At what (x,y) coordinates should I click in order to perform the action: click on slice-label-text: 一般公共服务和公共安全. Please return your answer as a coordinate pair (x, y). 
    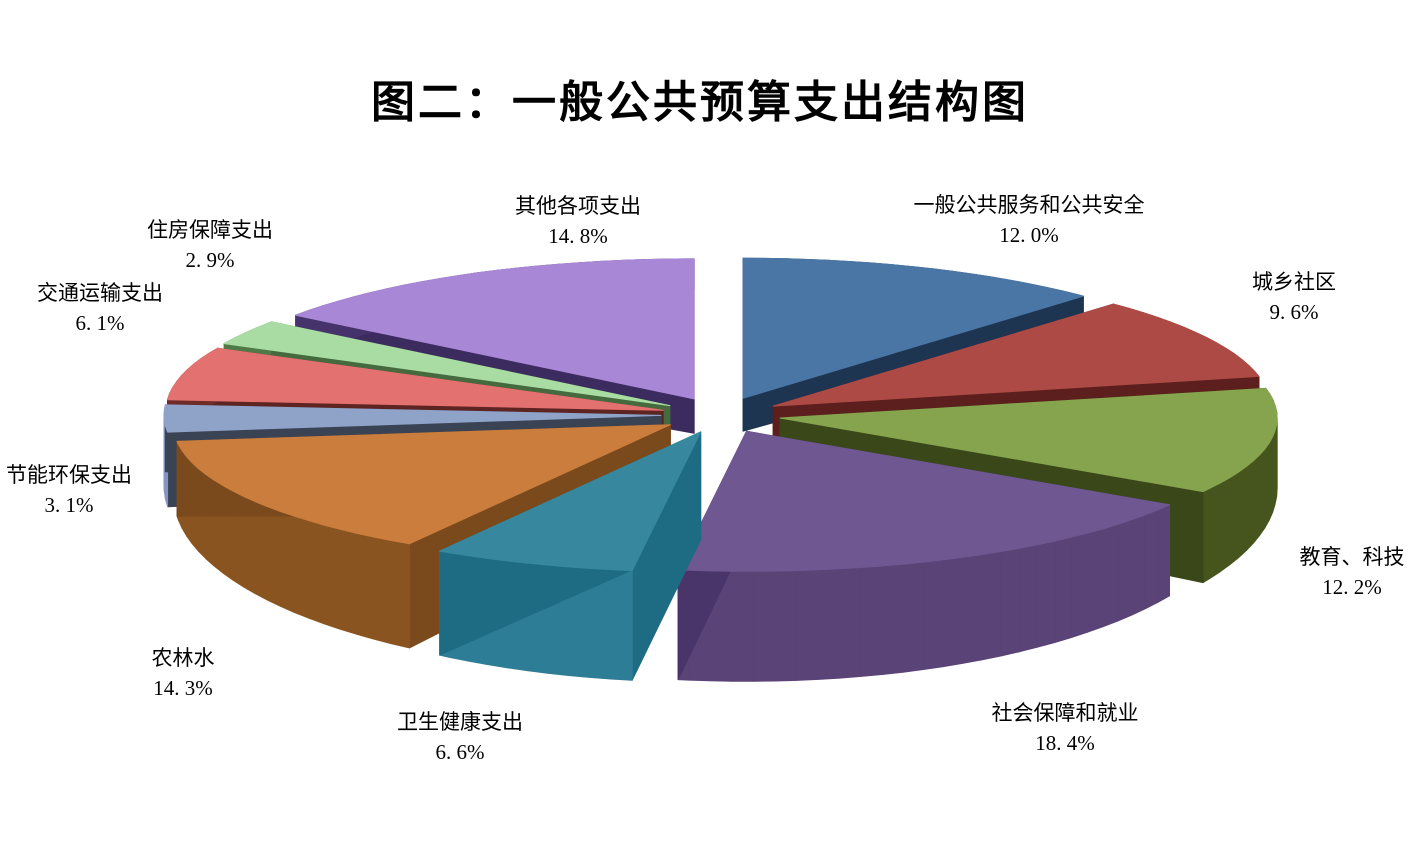
    Looking at the image, I should click on (1029, 205).